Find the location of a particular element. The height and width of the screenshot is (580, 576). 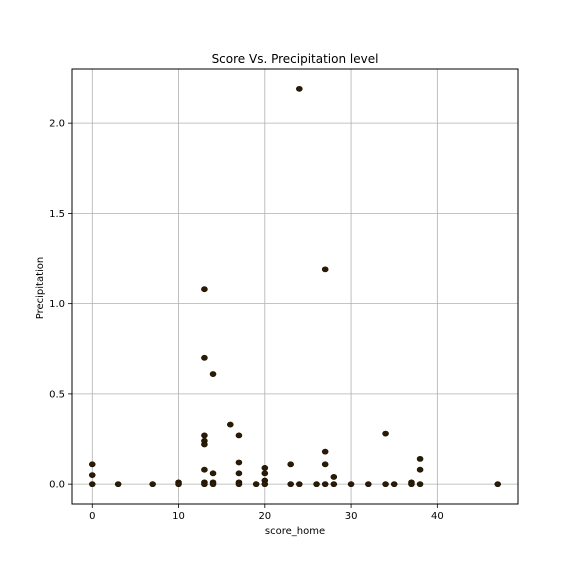

x-tick-label: 30 is located at coordinates (351, 516).